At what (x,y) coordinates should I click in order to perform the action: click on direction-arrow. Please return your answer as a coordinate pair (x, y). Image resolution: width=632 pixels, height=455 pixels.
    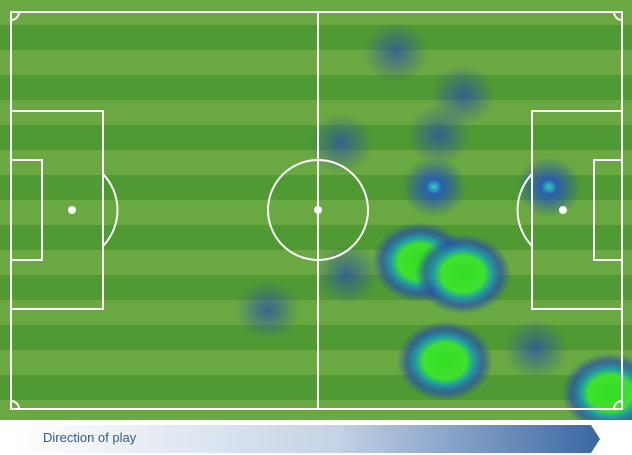
    Looking at the image, I should click on (307, 439).